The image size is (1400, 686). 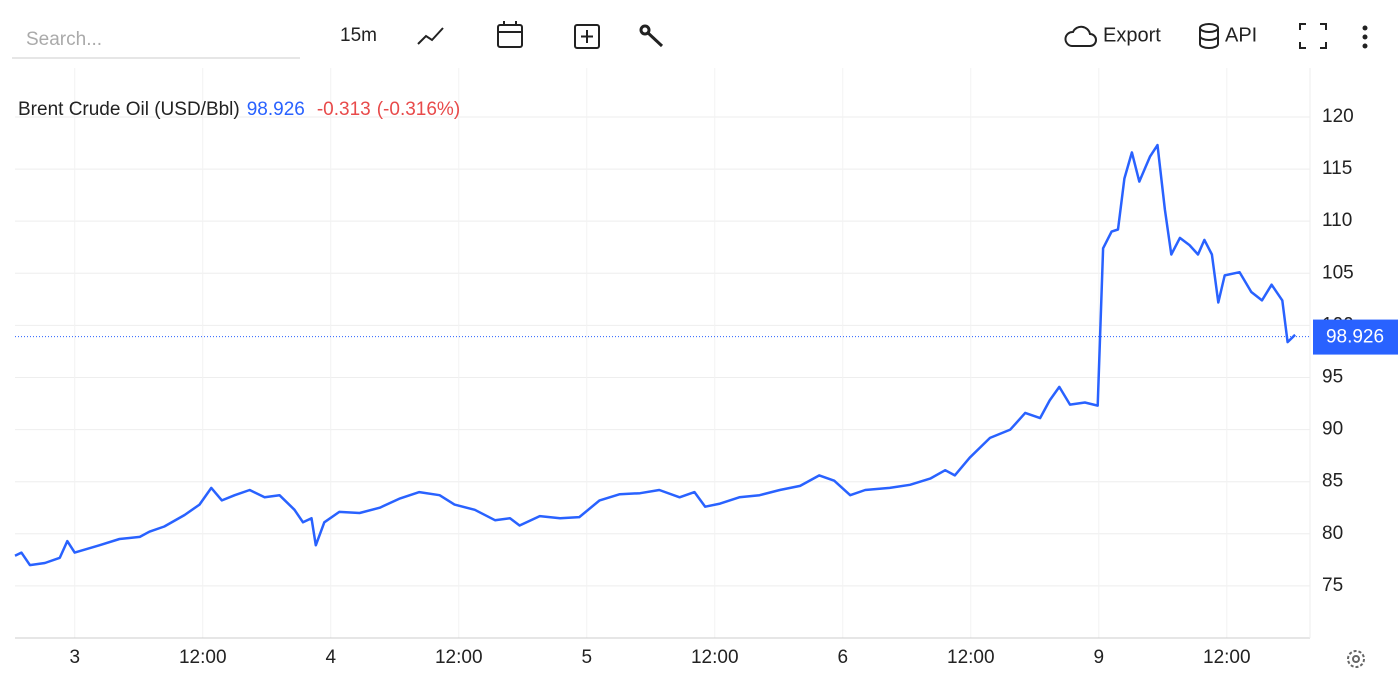 What do you see at coordinates (1365, 37) in the screenshot?
I see `menu-icon` at bounding box center [1365, 37].